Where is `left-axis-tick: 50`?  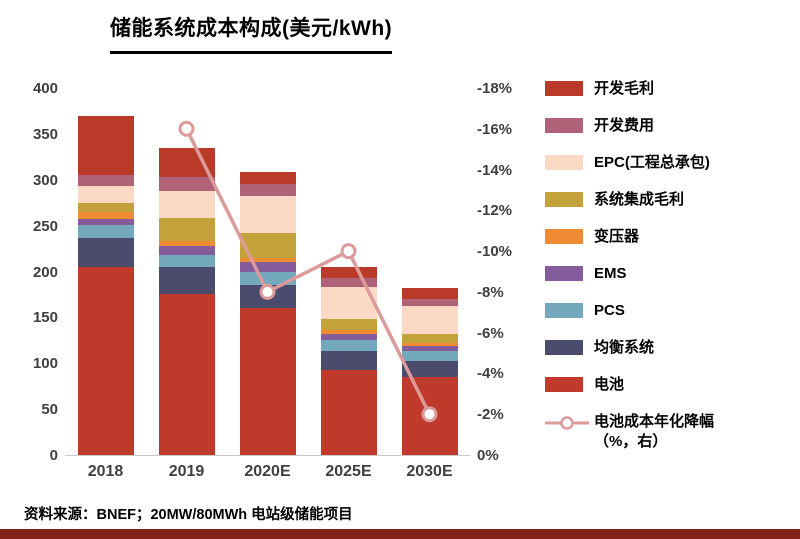 left-axis-tick: 50 is located at coordinates (49, 410).